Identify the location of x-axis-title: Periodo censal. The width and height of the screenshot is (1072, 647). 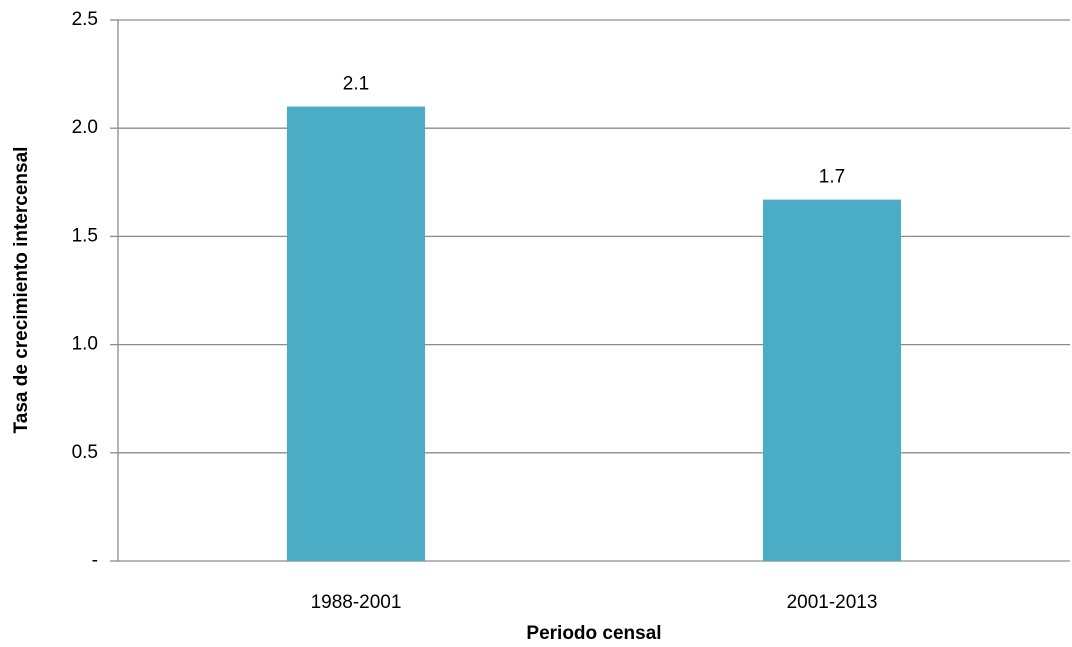
(593, 633).